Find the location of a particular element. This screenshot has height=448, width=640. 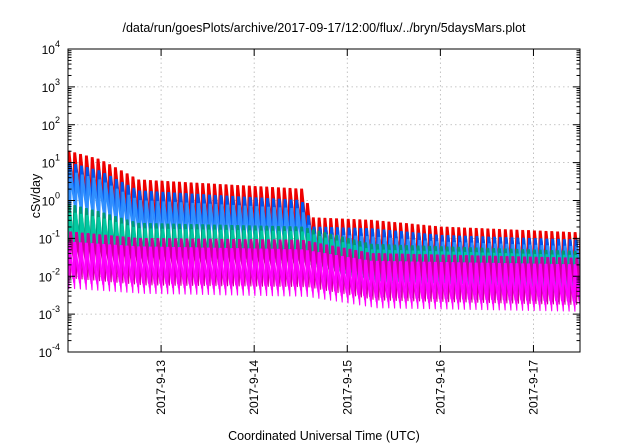

y-tick-label: 10⁻³ is located at coordinates (49, 313).